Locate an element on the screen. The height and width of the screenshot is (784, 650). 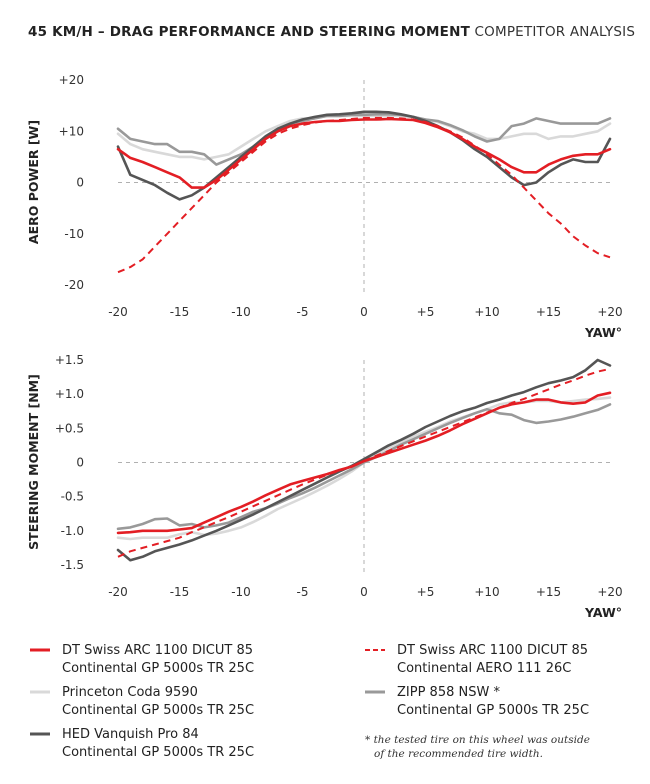
aero-series-zipp is located at coordinates (364, 139).